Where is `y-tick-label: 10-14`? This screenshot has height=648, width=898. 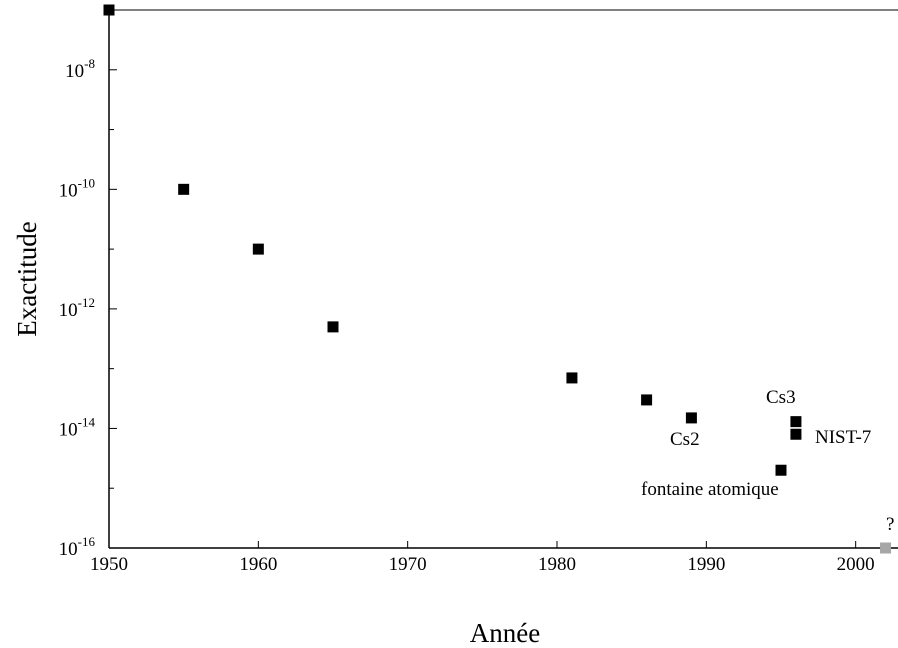
y-tick-label: 10-14 is located at coordinates (77, 427).